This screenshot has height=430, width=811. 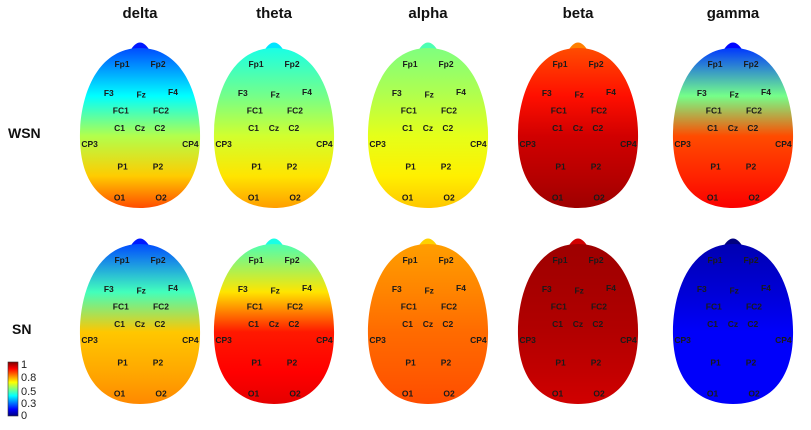 What do you see at coordinates (28, 378) in the screenshot?
I see `colorbar-tick: 0.8` at bounding box center [28, 378].